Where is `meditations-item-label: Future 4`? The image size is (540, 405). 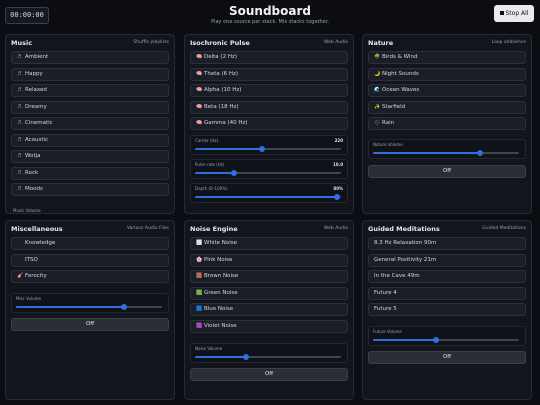
meditations-item-label: Future 4 is located at coordinates (385, 292).